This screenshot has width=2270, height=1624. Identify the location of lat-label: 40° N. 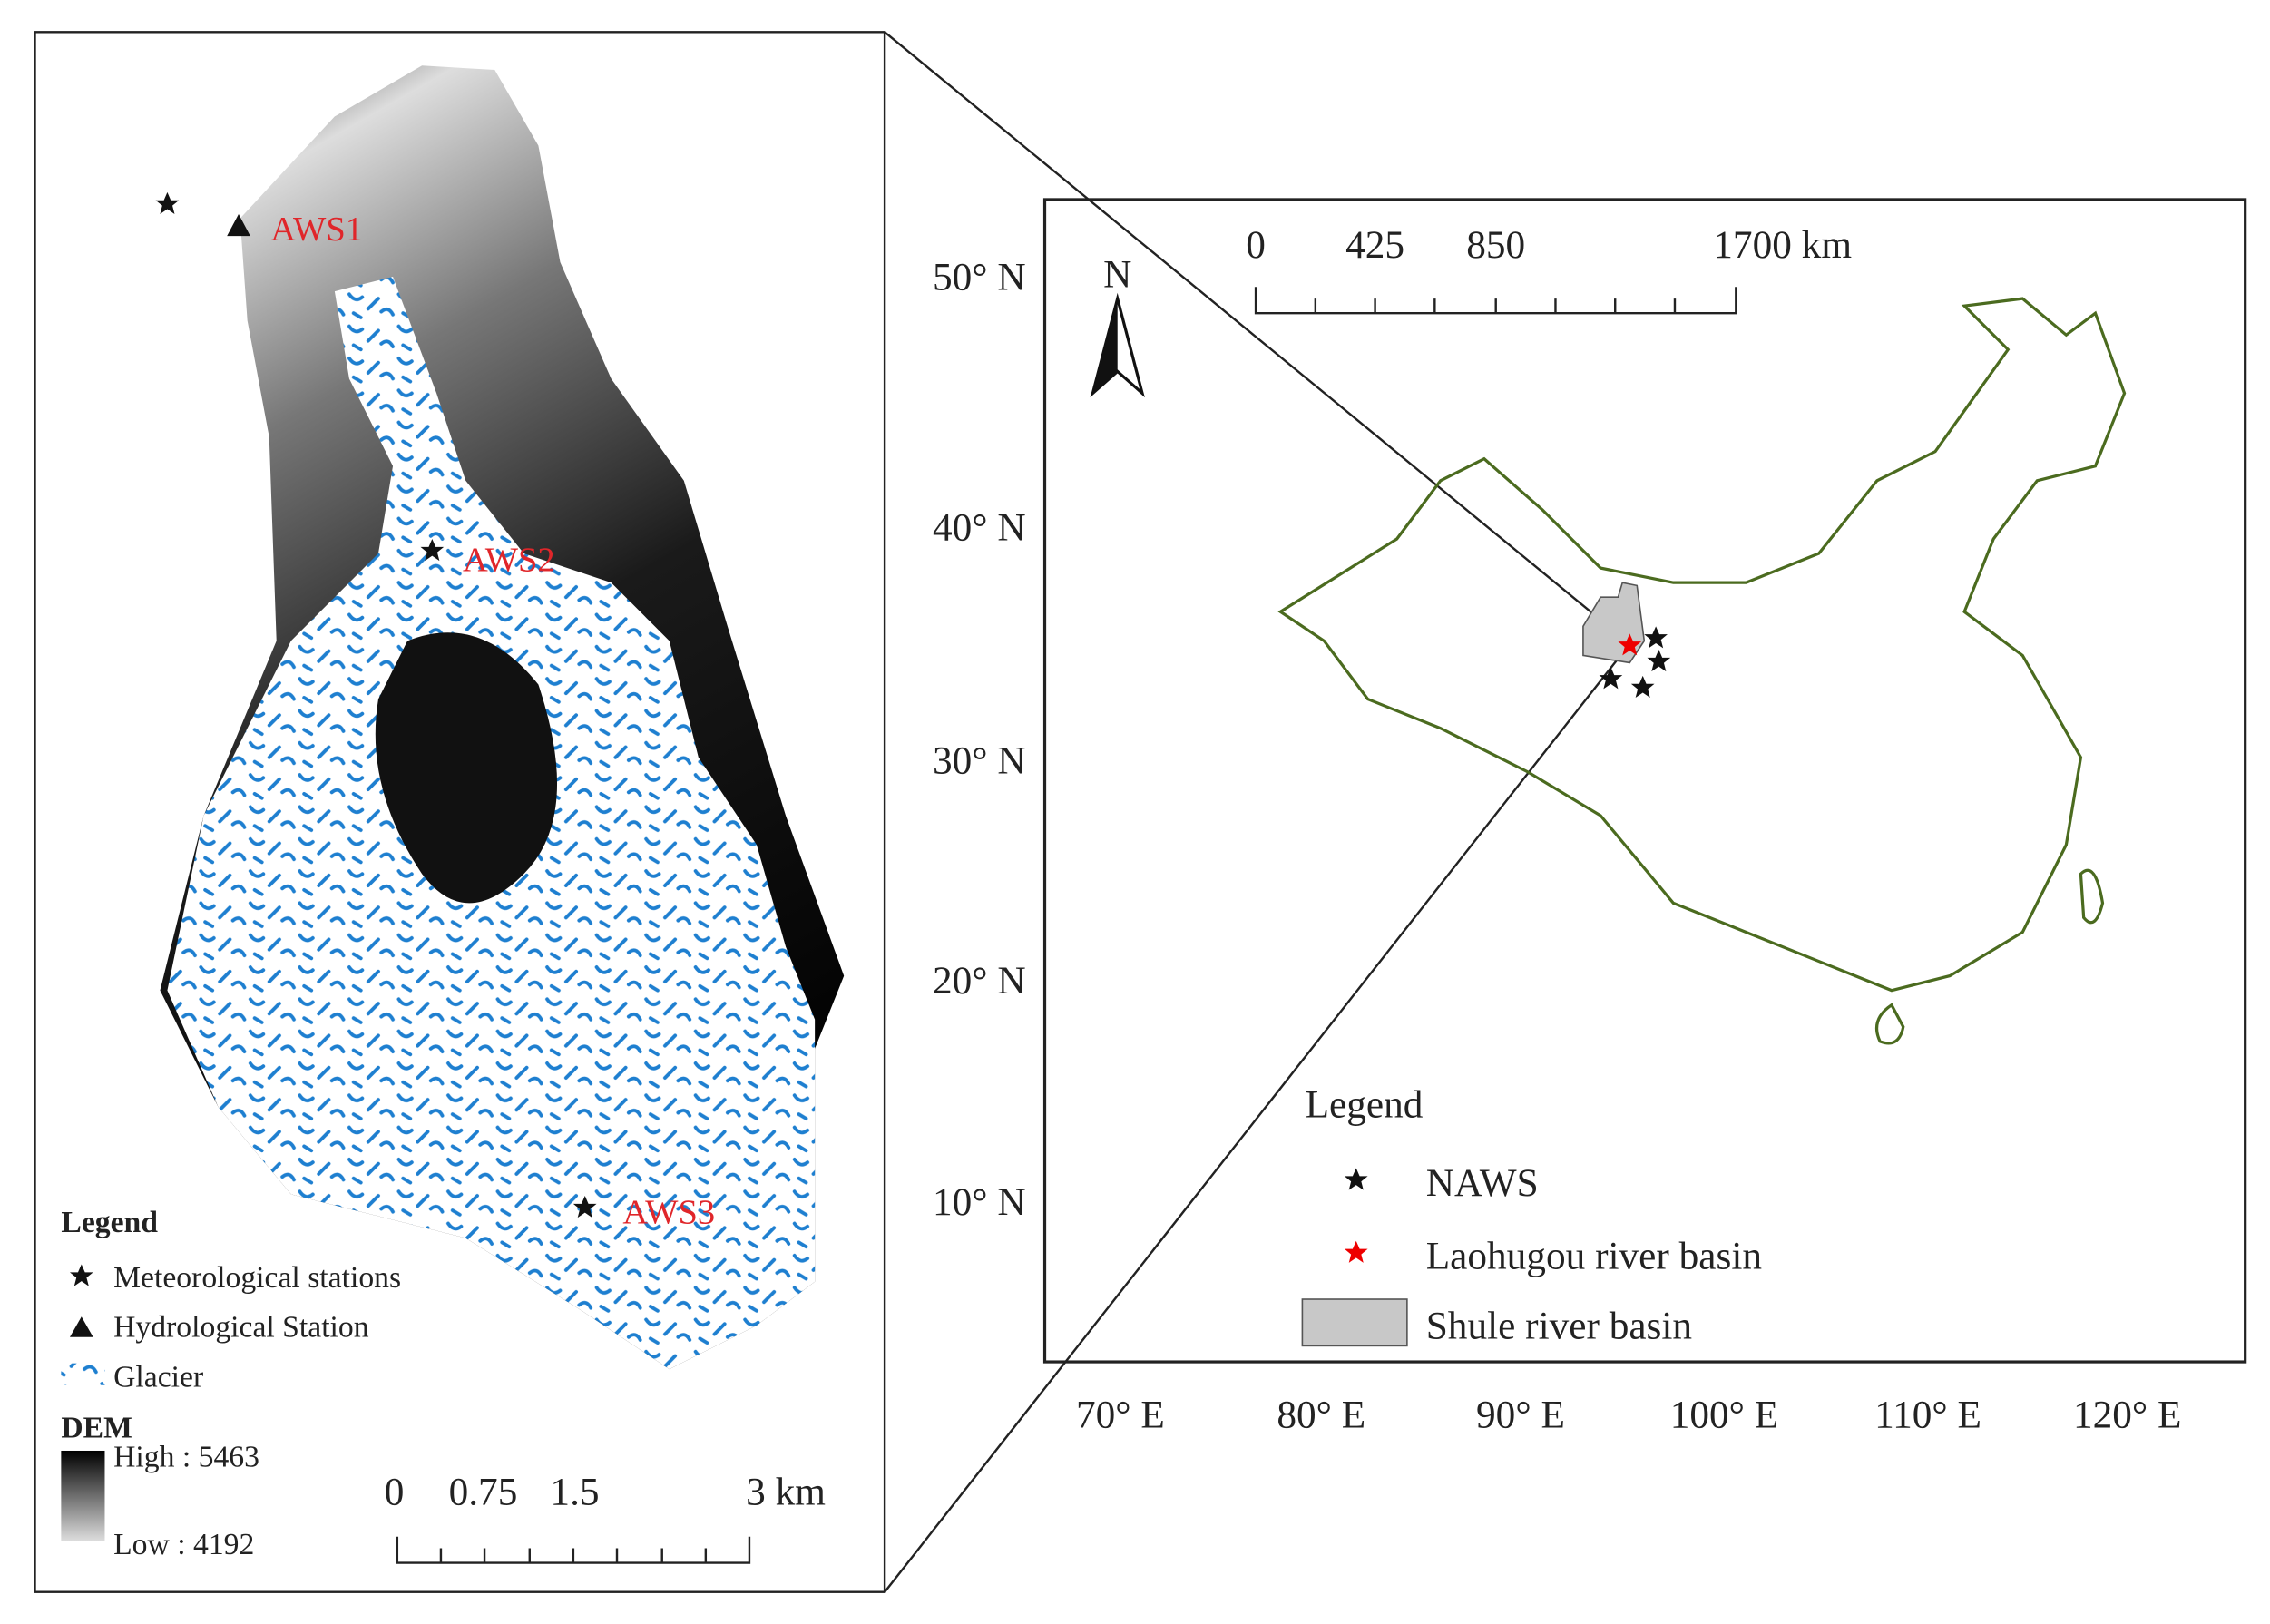
(979, 528).